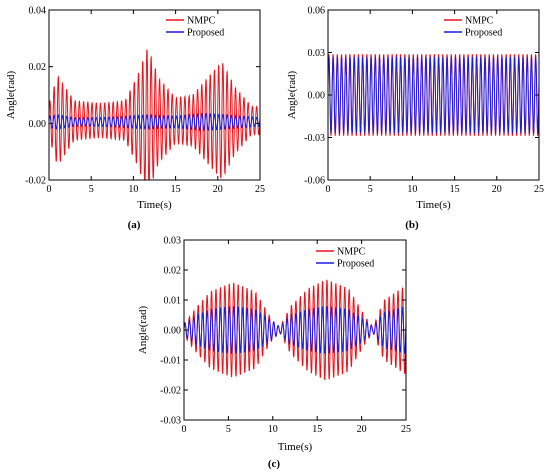  What do you see at coordinates (134, 225) in the screenshot?
I see `panel-label: (a)` at bounding box center [134, 225].